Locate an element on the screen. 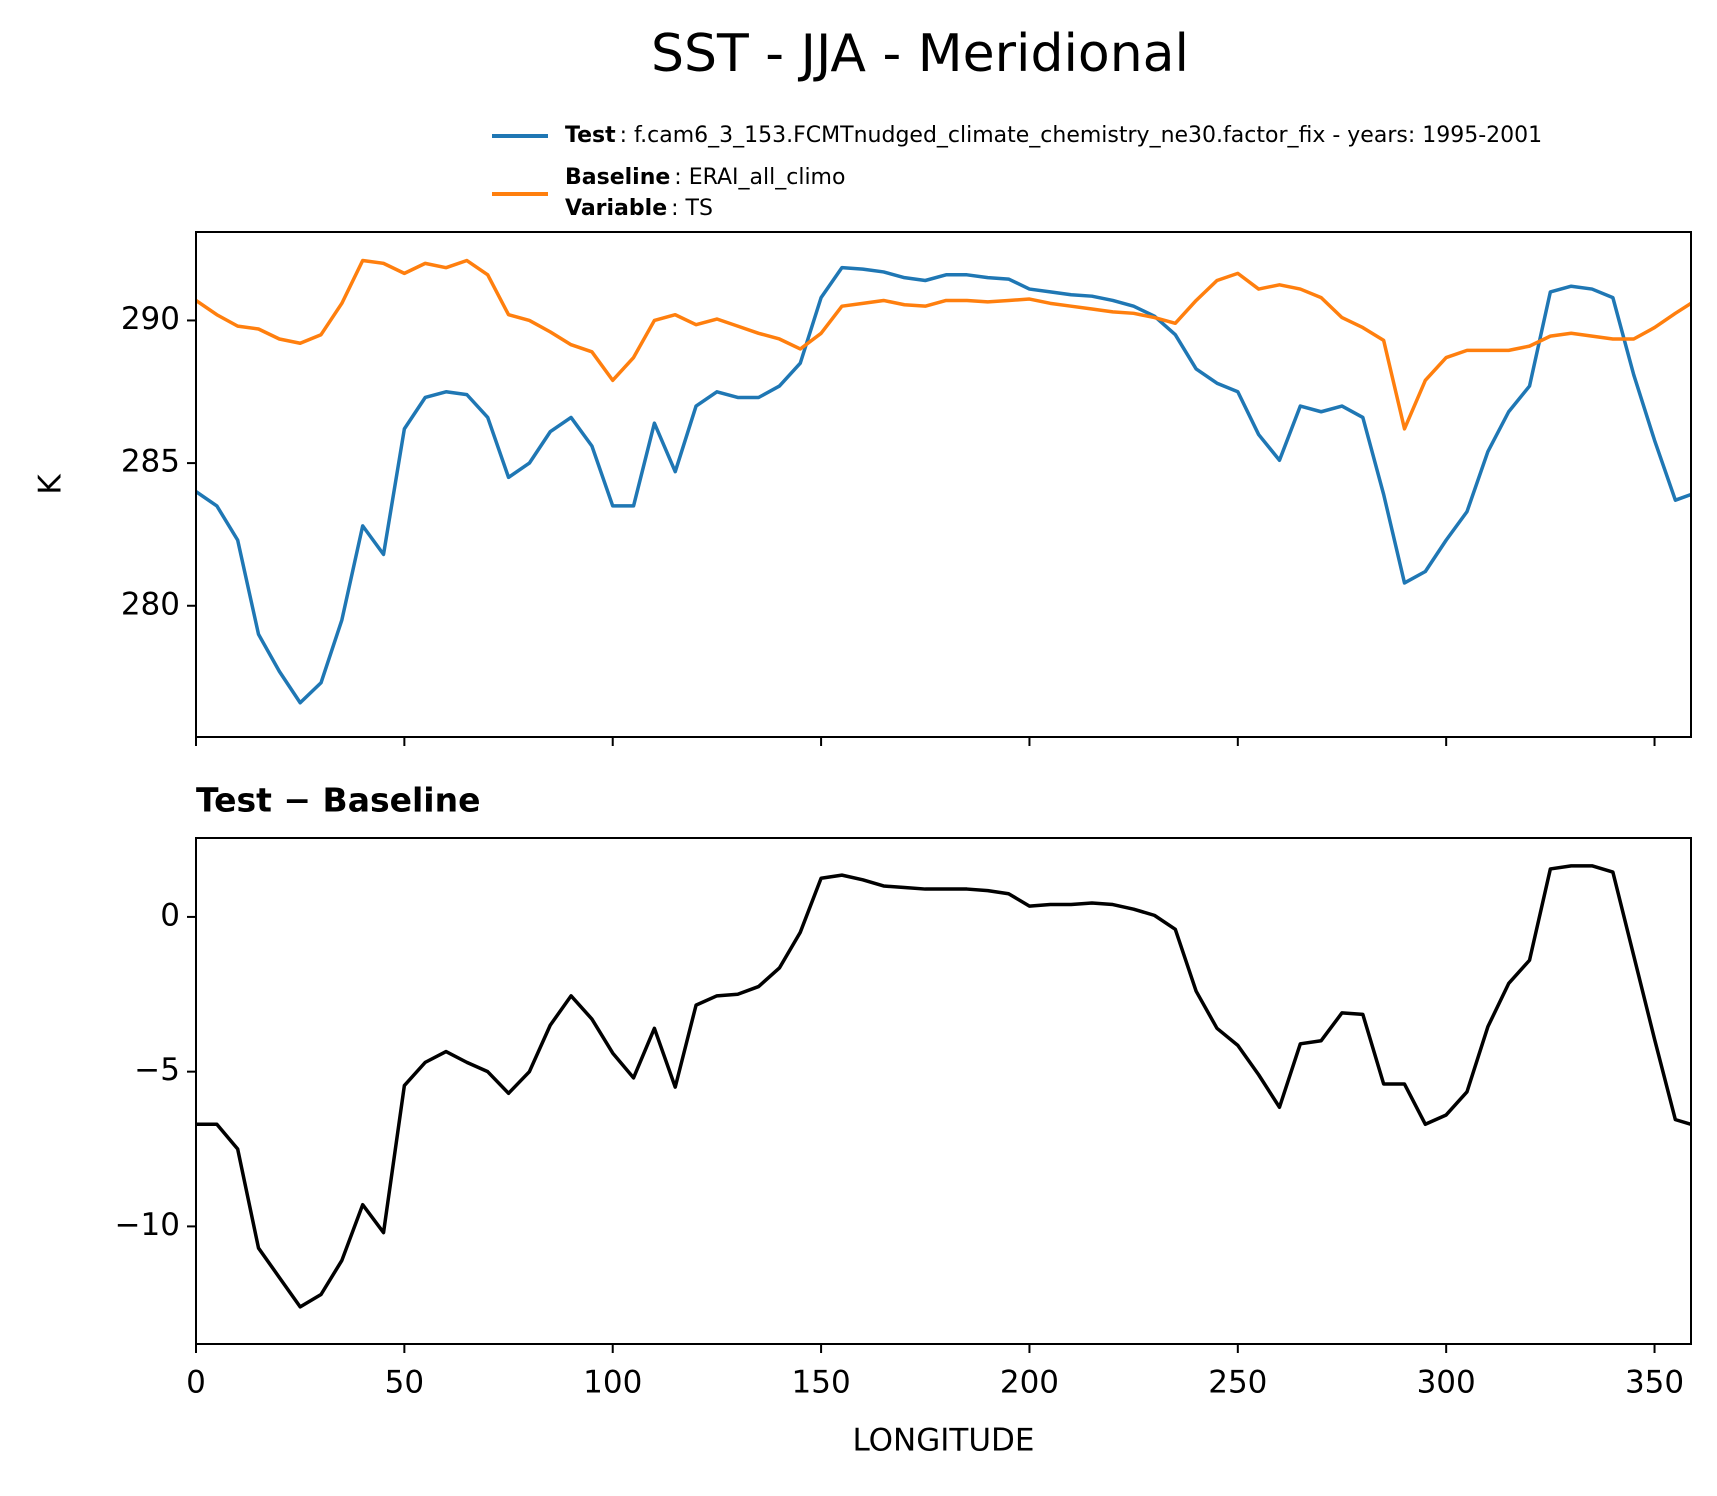 Image resolution: width=1717 pixels, height=1496 pixels. legend-label: Test is located at coordinates (590, 135).